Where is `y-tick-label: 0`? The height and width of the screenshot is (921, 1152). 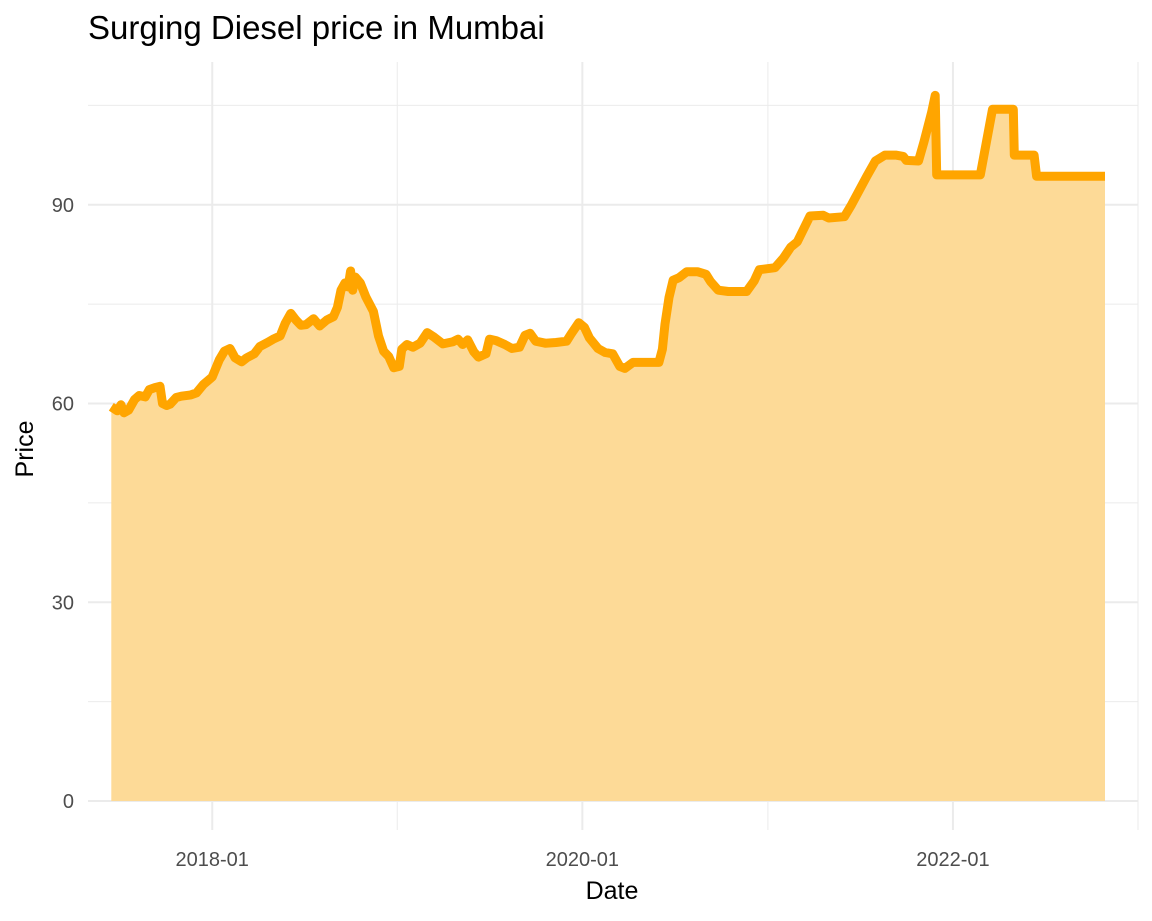
y-tick-label: 0 is located at coordinates (68, 802).